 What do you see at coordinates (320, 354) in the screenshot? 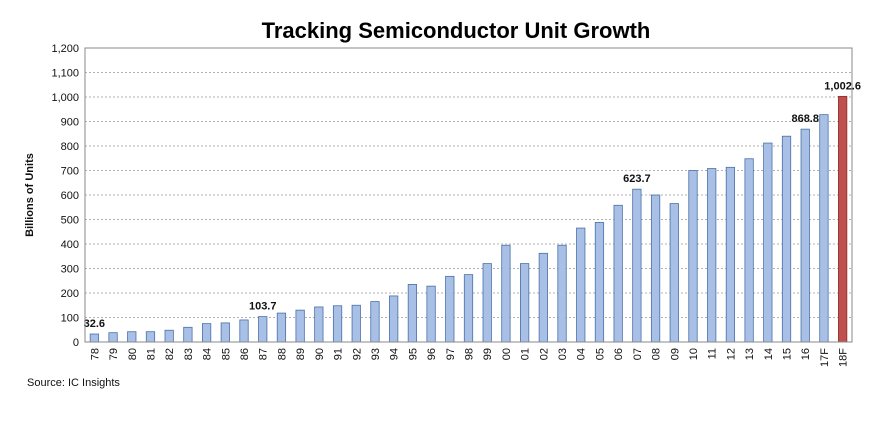
I see `x-tick-label: 90` at bounding box center [320, 354].